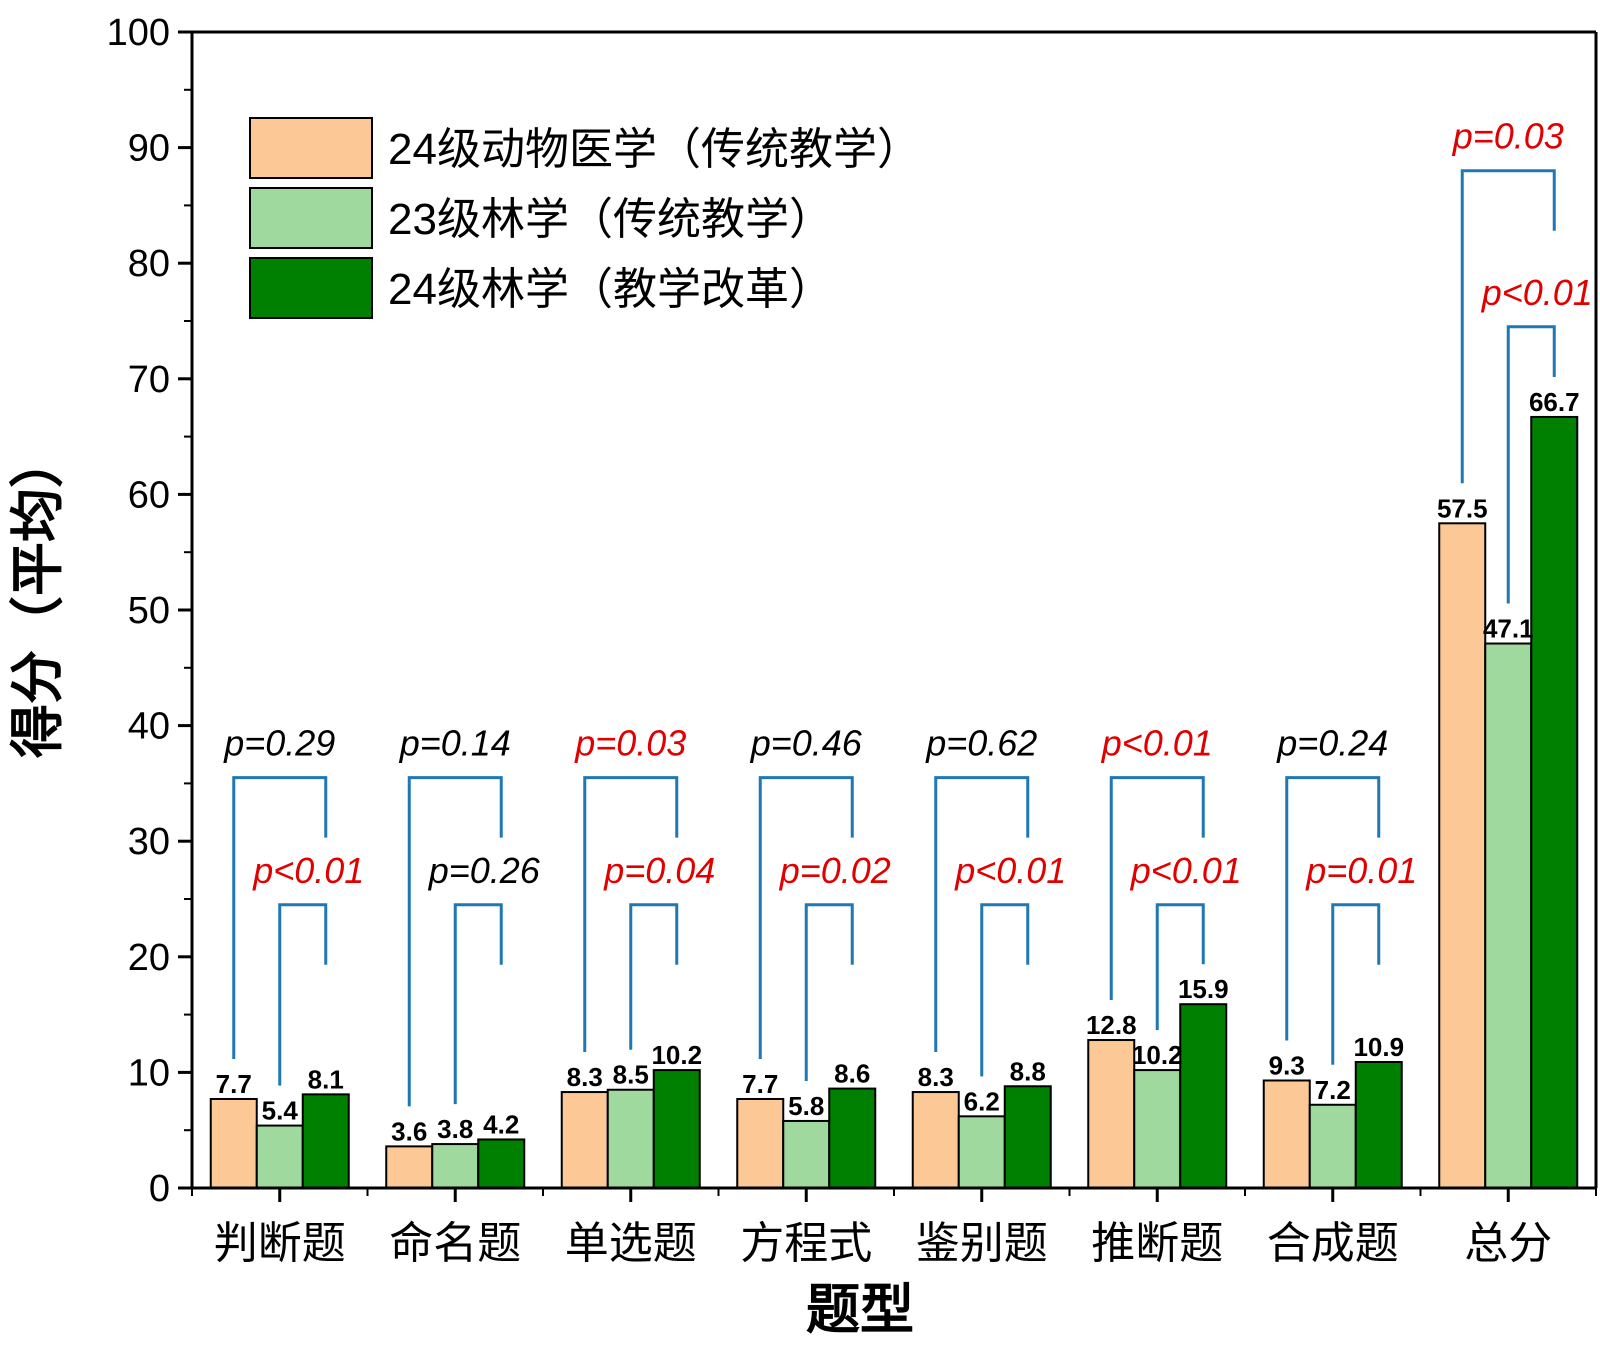 This screenshot has height=1365, width=1600. I want to click on bracket-outer-单选题, so click(631, 914).